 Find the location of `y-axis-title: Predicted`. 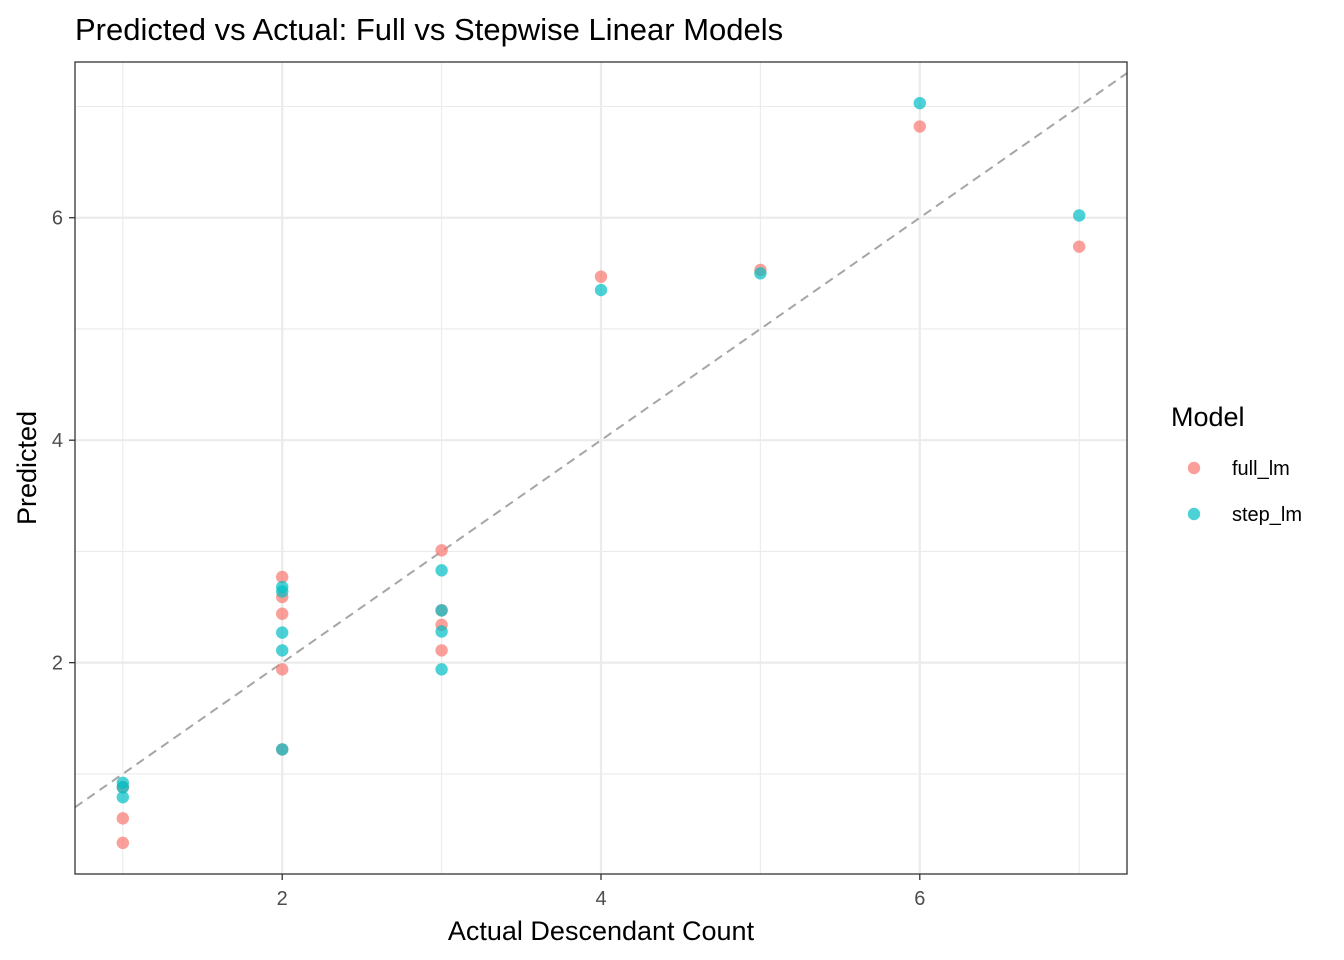

y-axis-title: Predicted is located at coordinates (27, 468).